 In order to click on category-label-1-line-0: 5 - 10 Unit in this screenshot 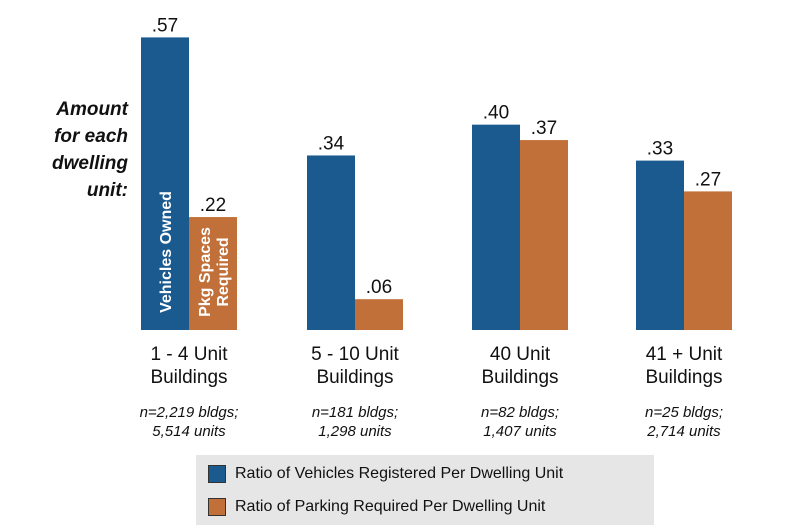, I will do `click(355, 354)`.